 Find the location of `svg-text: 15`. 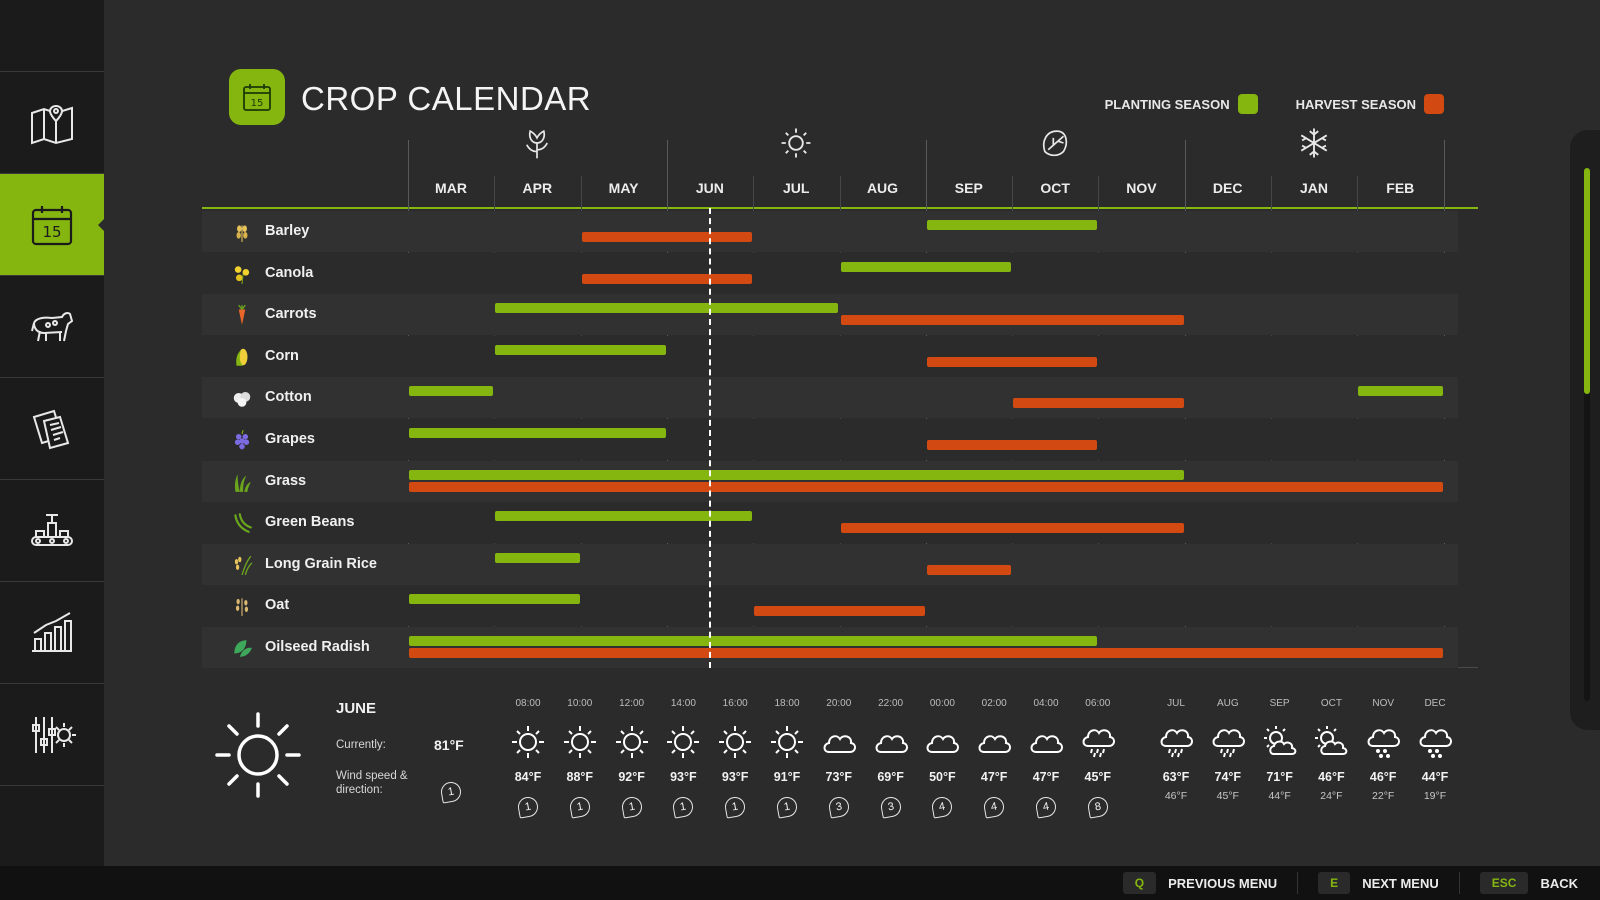

svg-text: 15 is located at coordinates (257, 103).